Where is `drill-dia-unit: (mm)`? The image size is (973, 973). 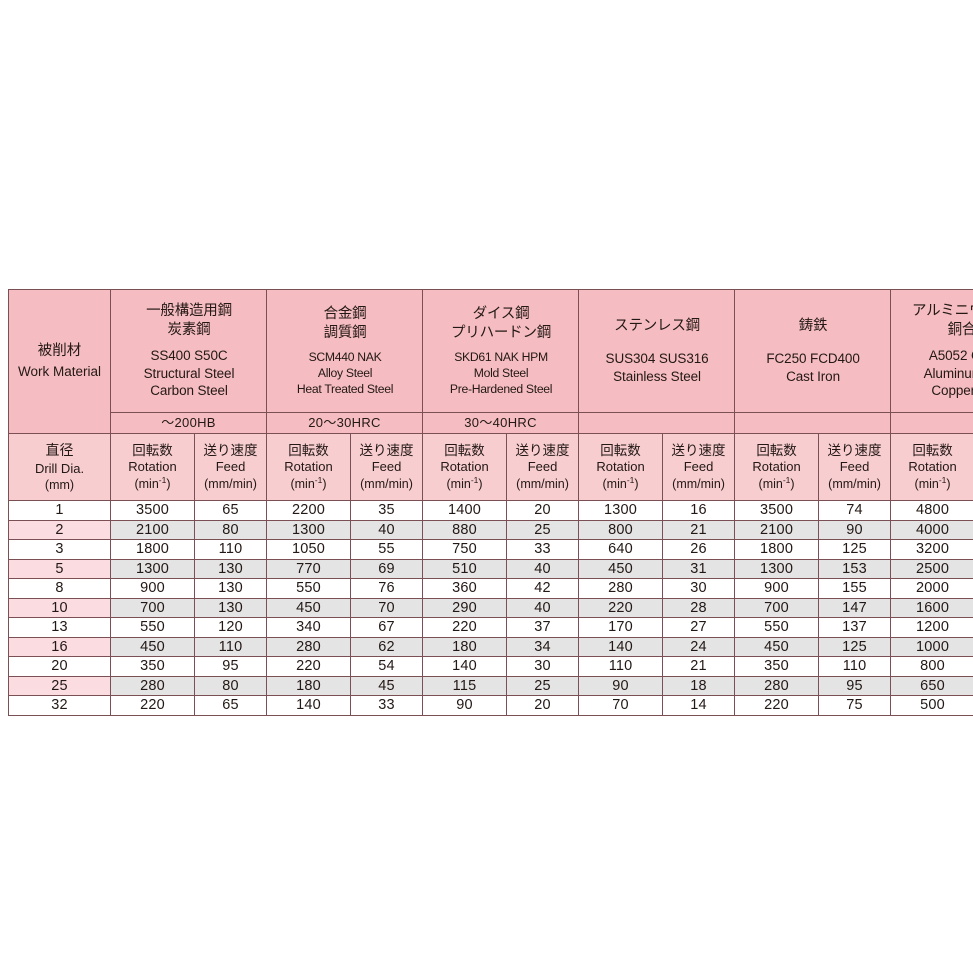
drill-dia-unit: (mm) is located at coordinates (59, 484).